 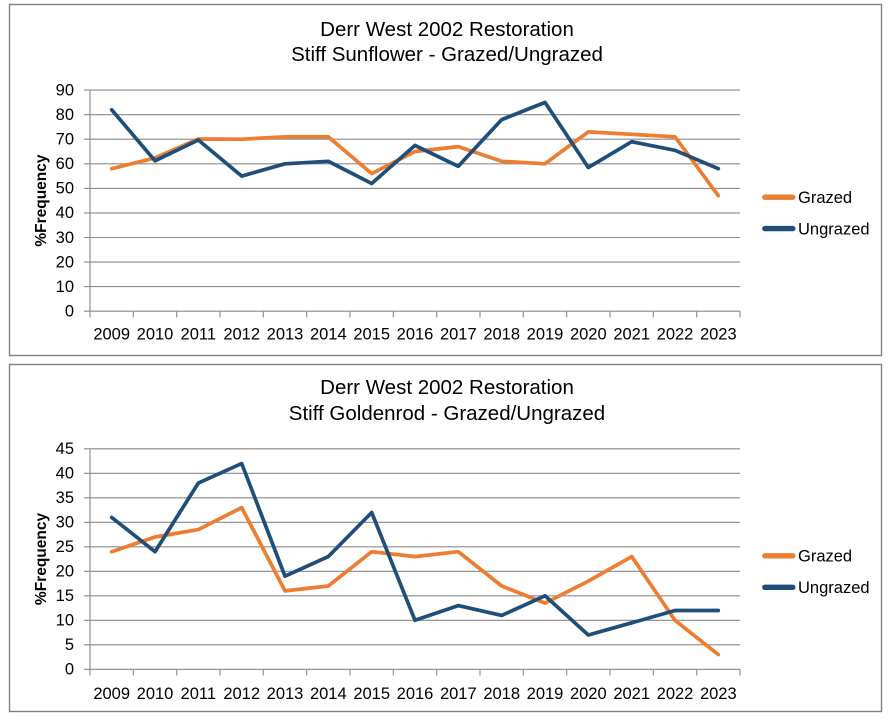 I want to click on svg-text: 70, so click(x=65, y=140).